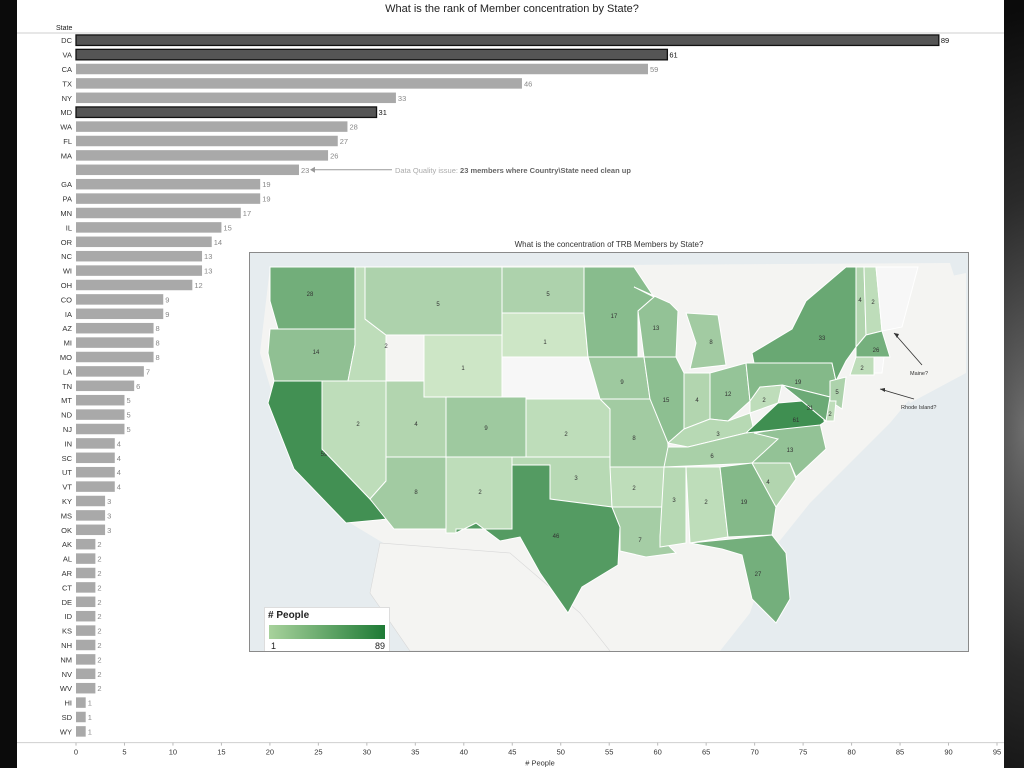 Image resolution: width=1024 pixels, height=768 pixels. What do you see at coordinates (109, 530) in the screenshot?
I see `bar-value-label: 3` at bounding box center [109, 530].